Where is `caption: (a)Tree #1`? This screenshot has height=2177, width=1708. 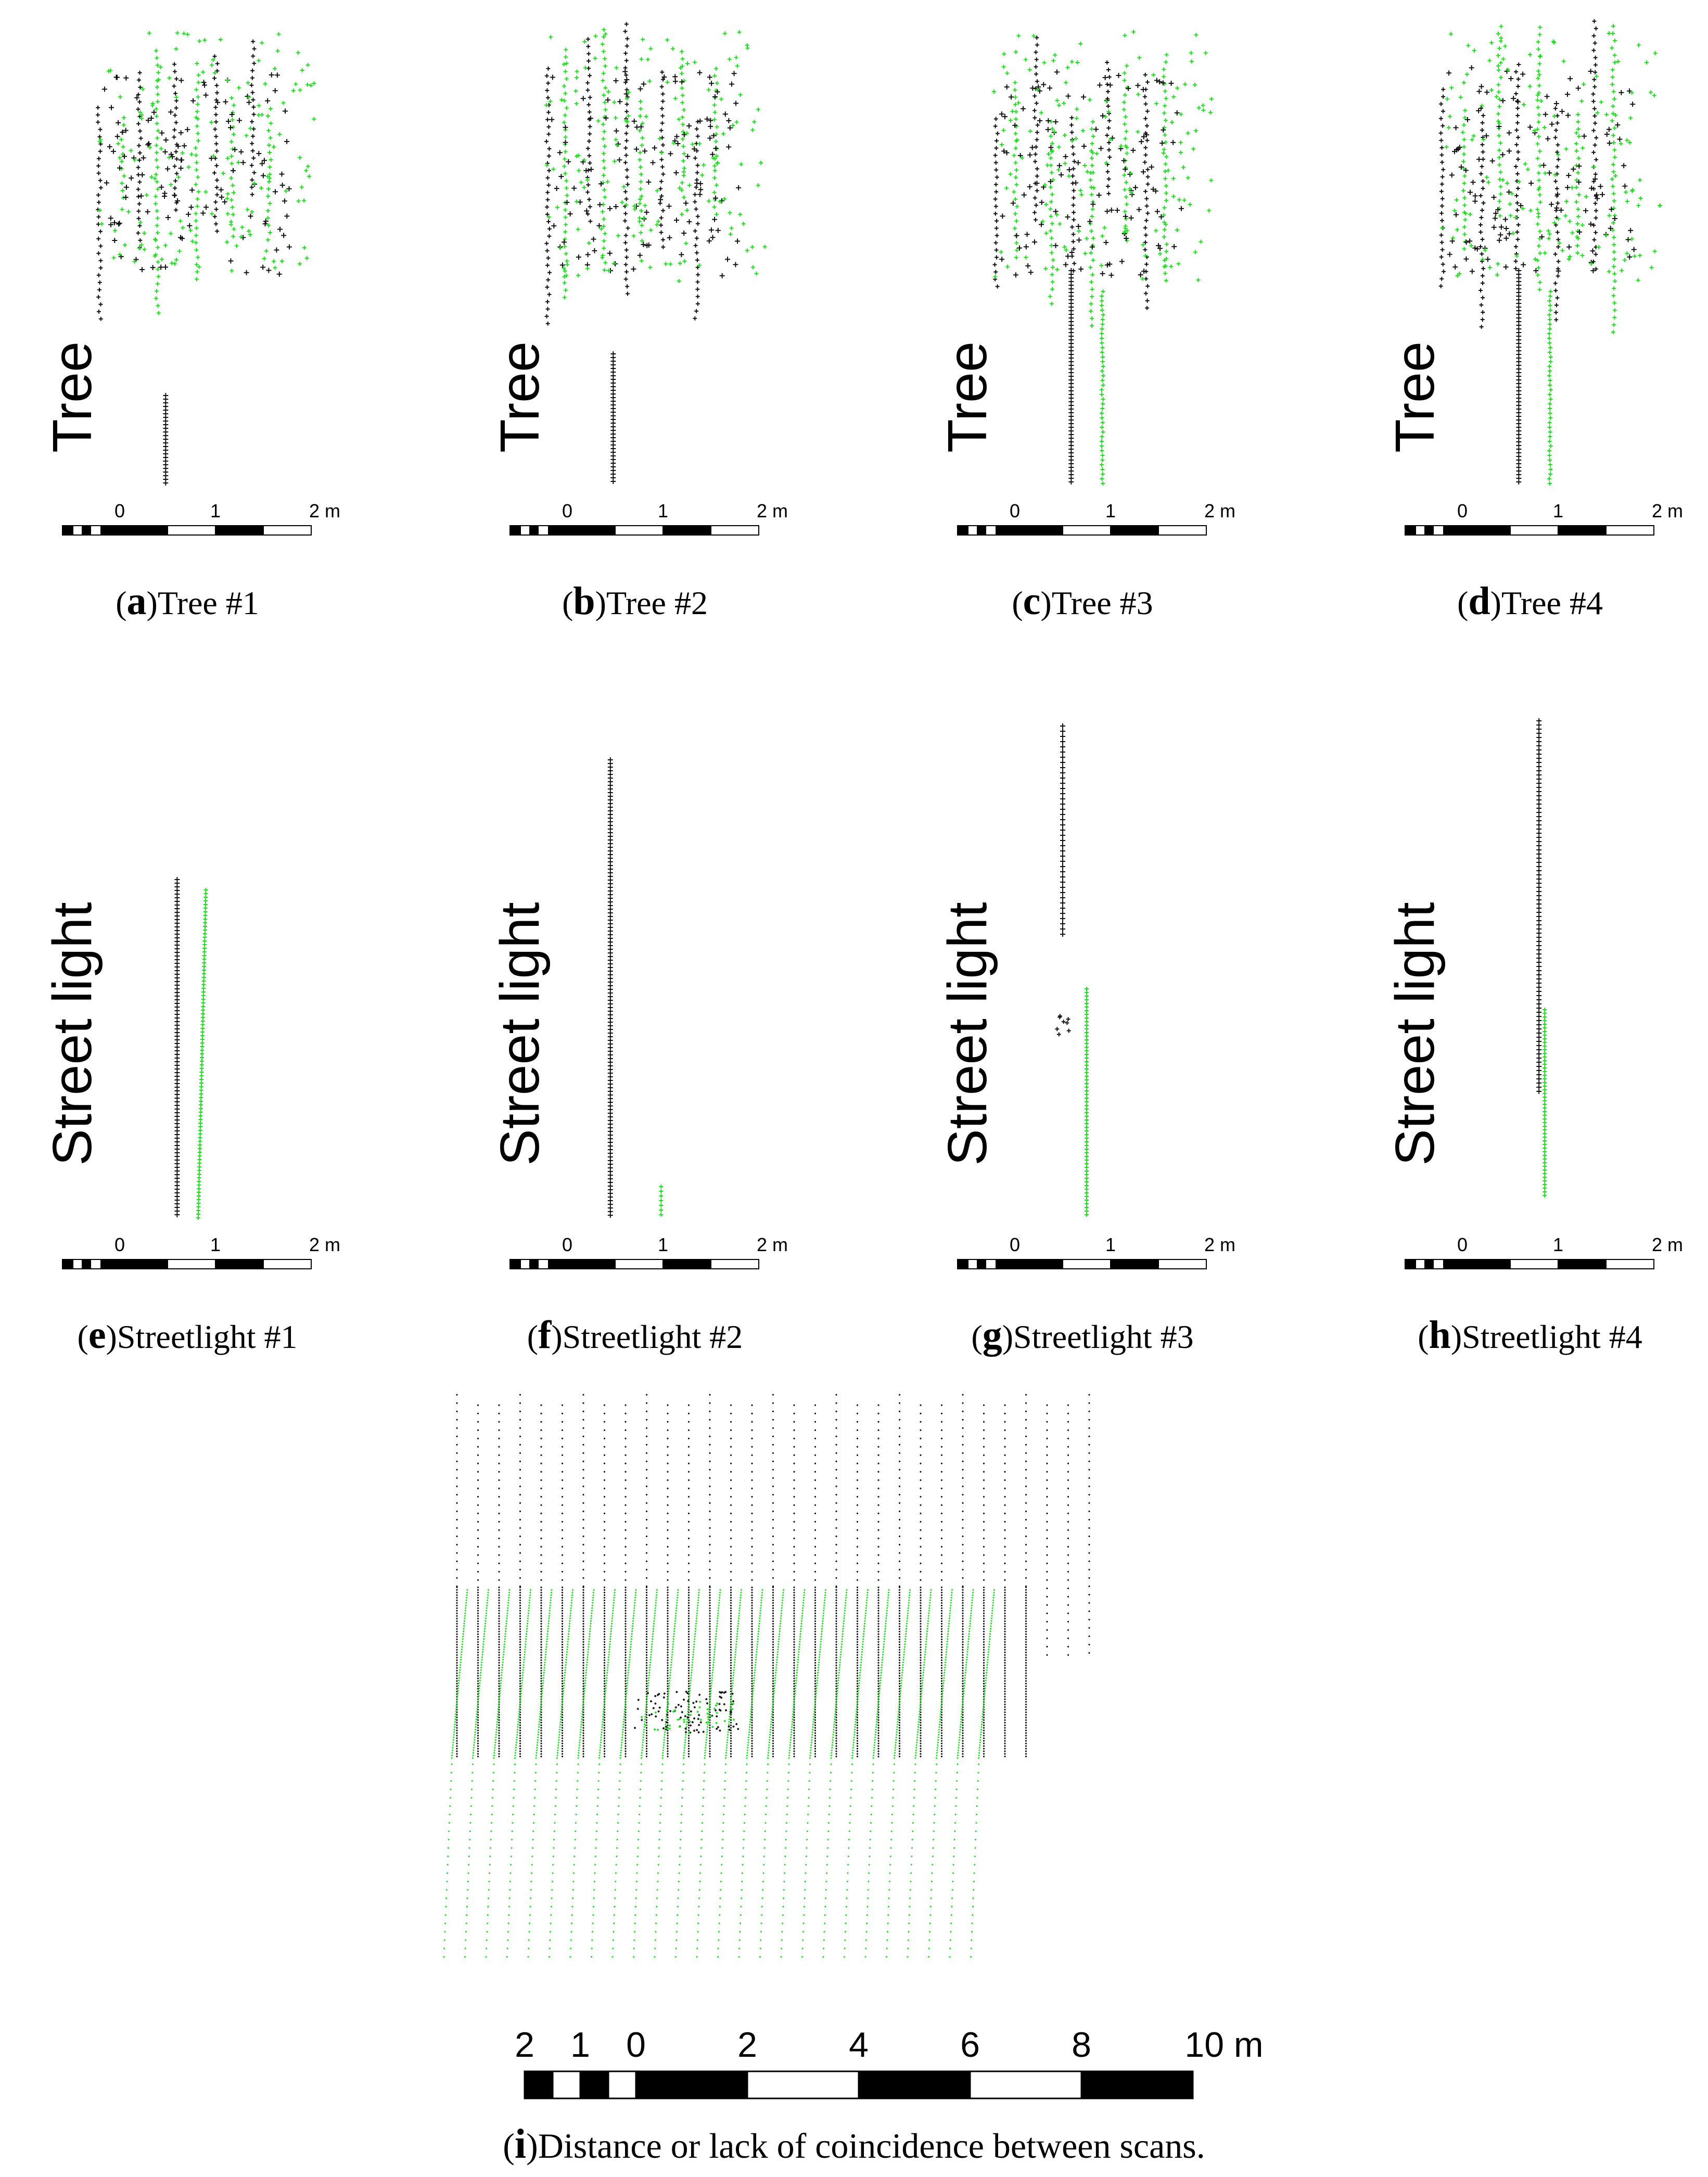
caption: (a)Tree #1 is located at coordinates (187, 601).